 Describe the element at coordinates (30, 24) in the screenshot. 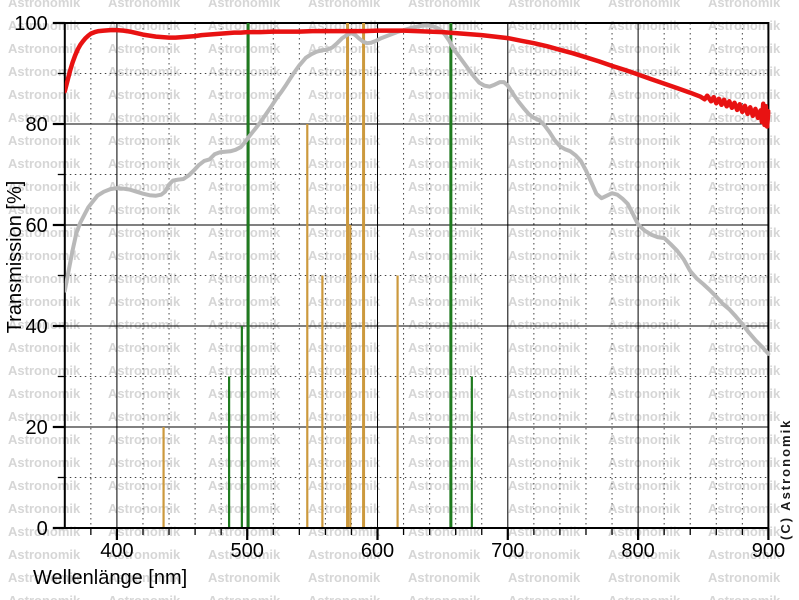

I see `y-tick-label: 100` at that location.